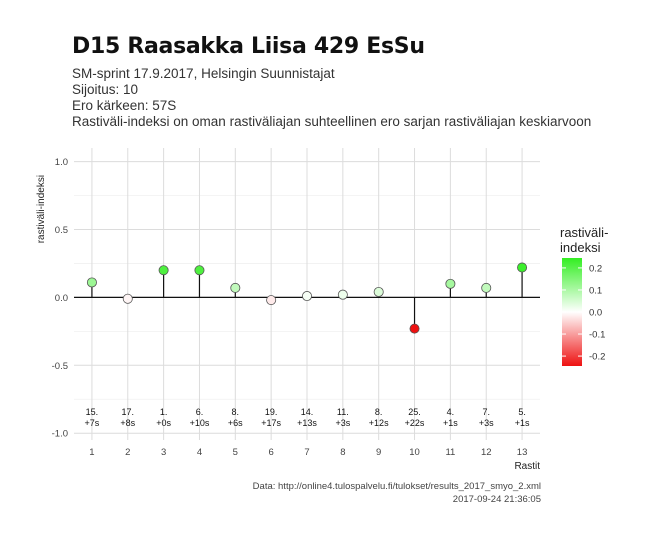 The image size is (652, 540). I want to click on point-label-rank: 6., so click(200, 412).